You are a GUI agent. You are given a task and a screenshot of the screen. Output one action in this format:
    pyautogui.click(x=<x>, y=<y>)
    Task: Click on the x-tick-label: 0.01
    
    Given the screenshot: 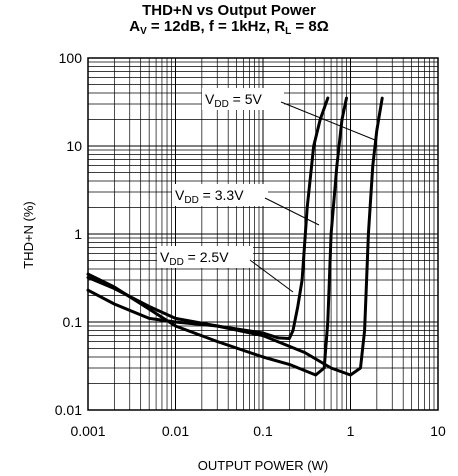 What is the action you would take?
    pyautogui.click(x=175, y=431)
    